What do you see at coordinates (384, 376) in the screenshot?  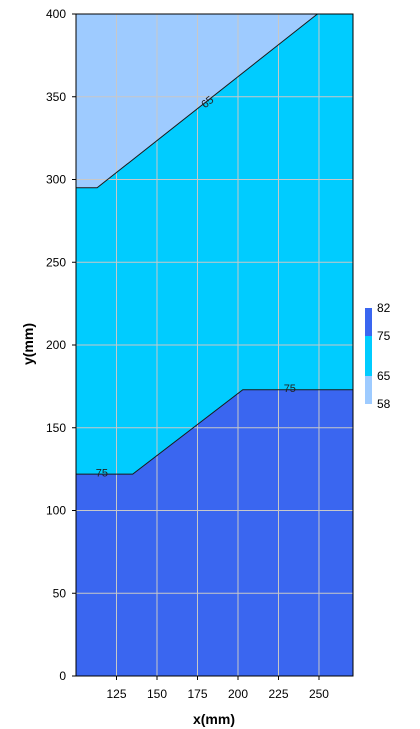 I see `colorbar-label: 65` at bounding box center [384, 376].